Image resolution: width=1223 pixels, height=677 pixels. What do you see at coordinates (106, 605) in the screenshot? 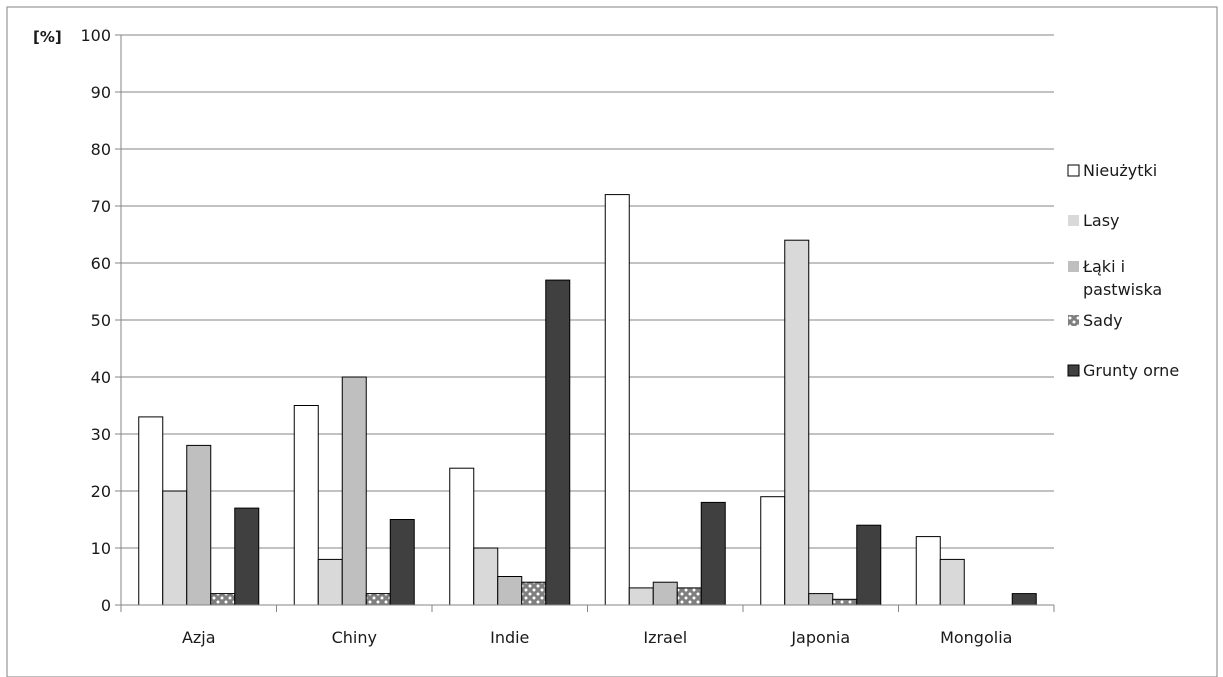
I see `y-tick-label: 0` at bounding box center [106, 605].